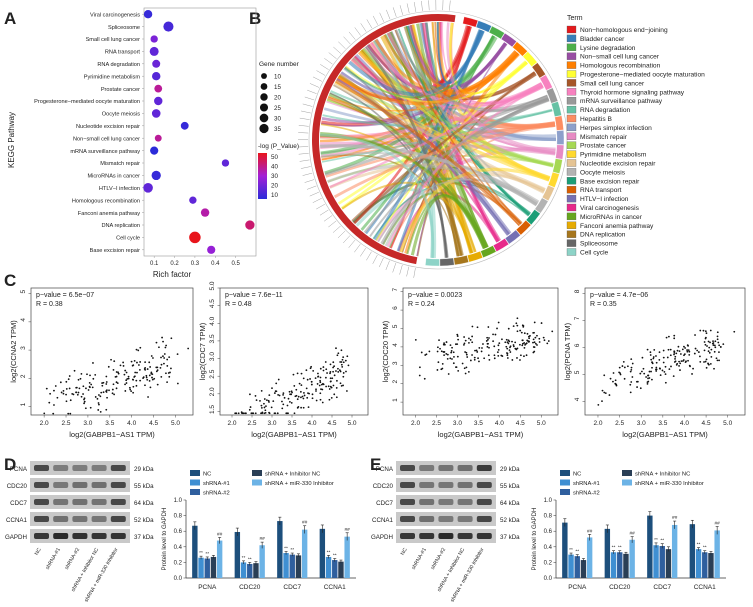 This screenshot has height=607, width=753. Describe the element at coordinates (178, 532) in the screenshot. I see `panel-d-ytick-label: 0.6` at that location.